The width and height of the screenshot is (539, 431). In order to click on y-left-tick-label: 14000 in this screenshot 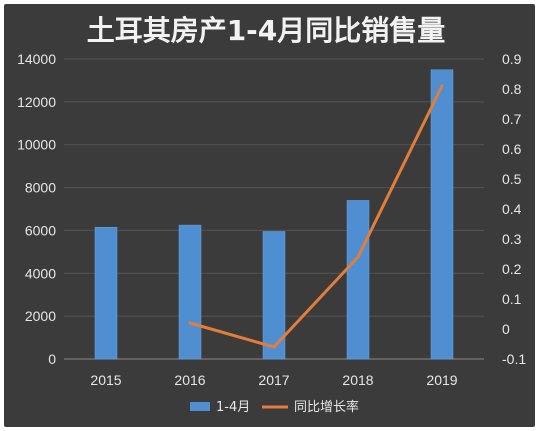, I will do `click(36, 59)`.